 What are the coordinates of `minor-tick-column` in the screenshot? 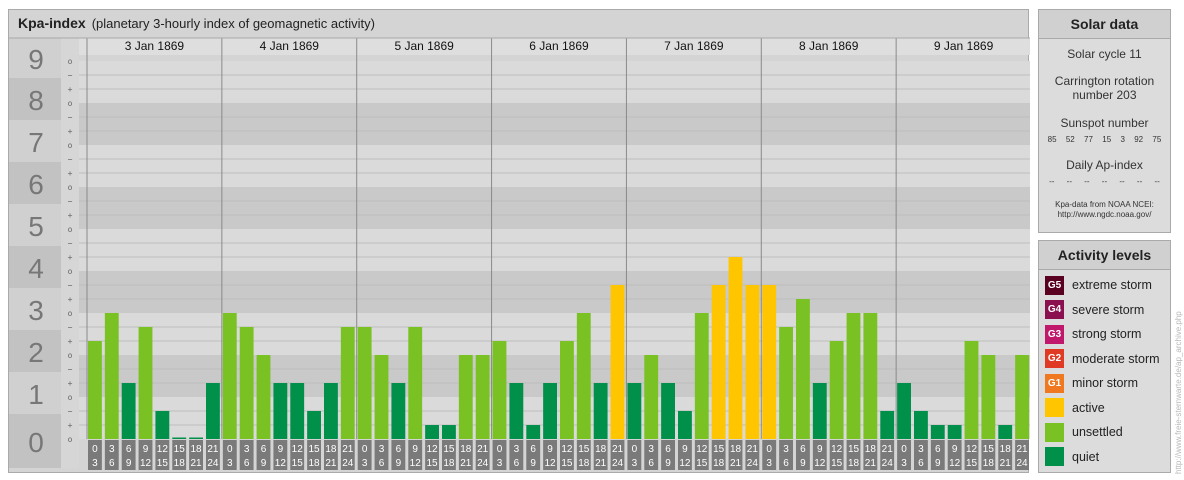 It's located at (70, 253).